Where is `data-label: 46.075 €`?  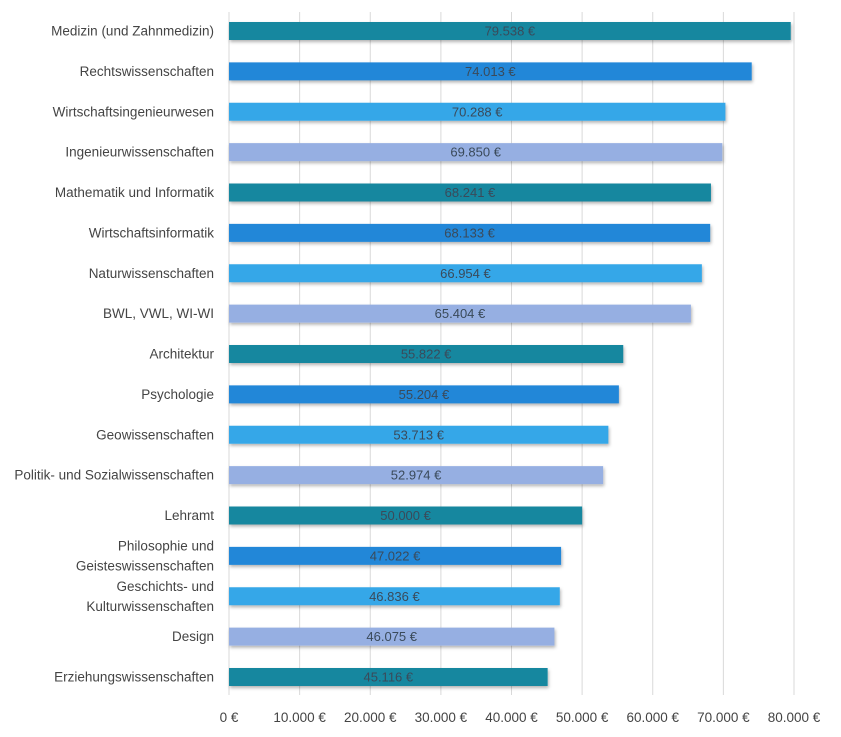 data-label: 46.075 € is located at coordinates (391, 636).